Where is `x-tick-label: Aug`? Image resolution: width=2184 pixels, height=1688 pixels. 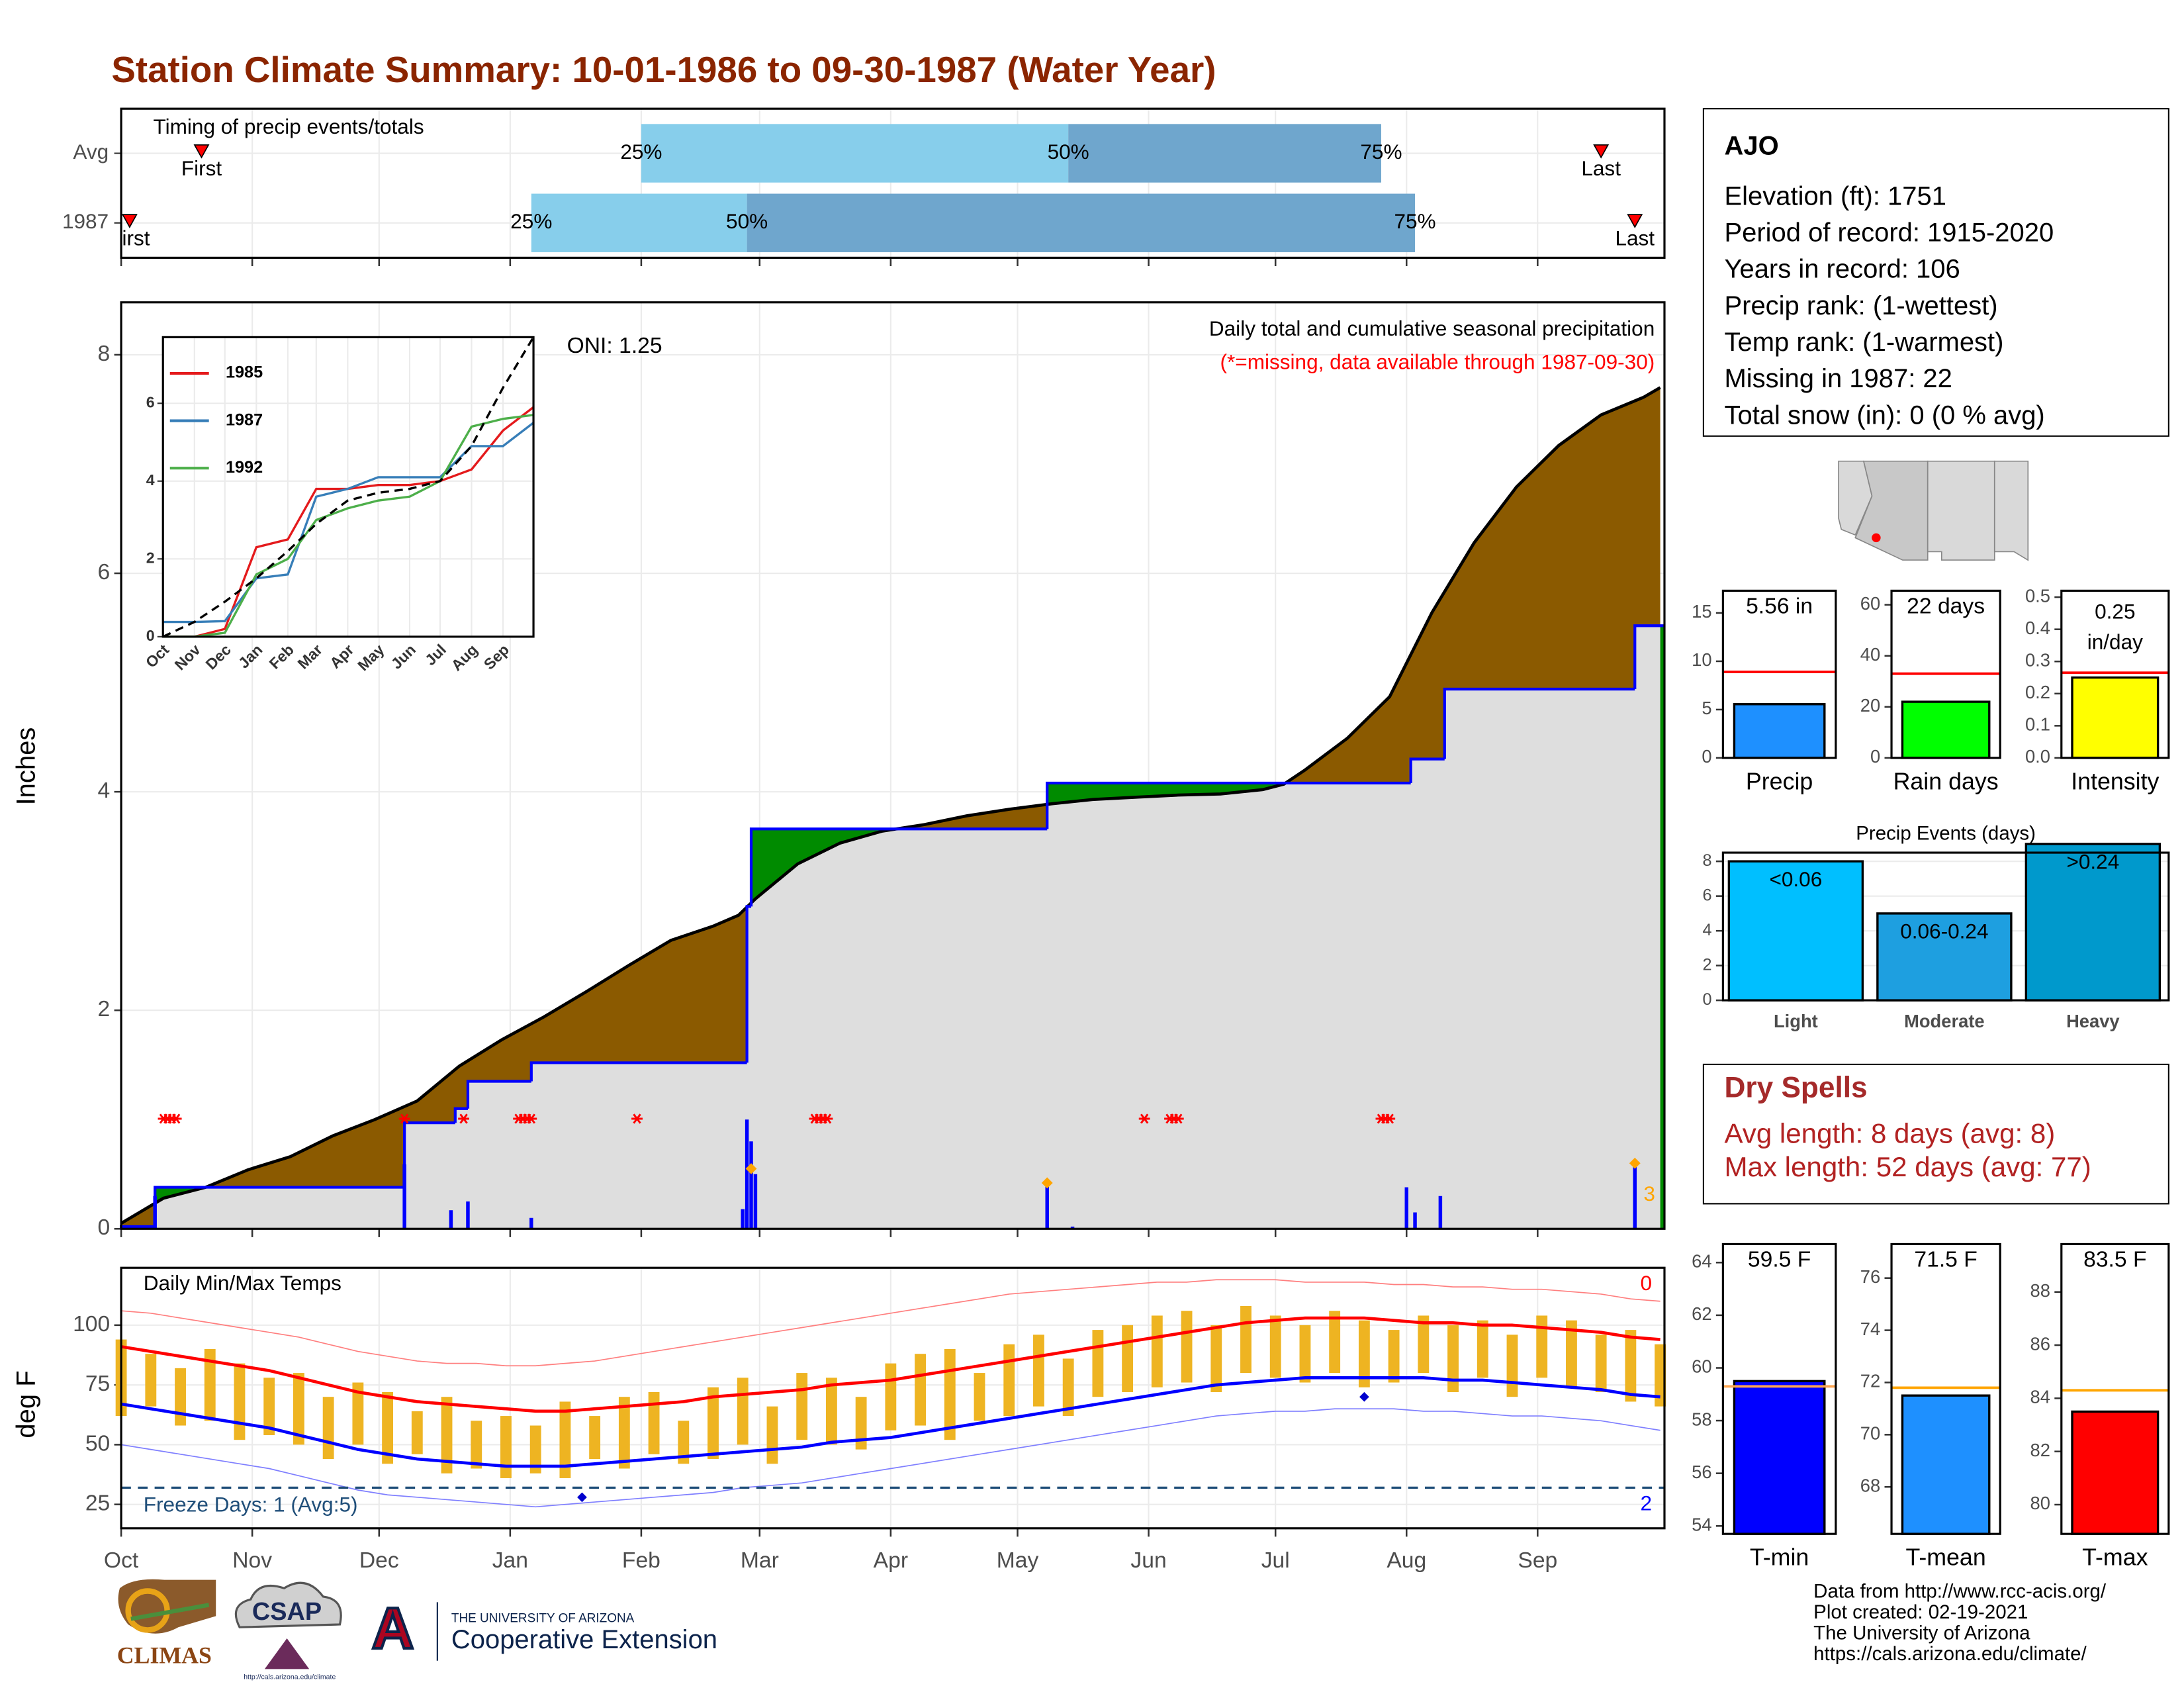 x-tick-label: Aug is located at coordinates (1406, 1560).